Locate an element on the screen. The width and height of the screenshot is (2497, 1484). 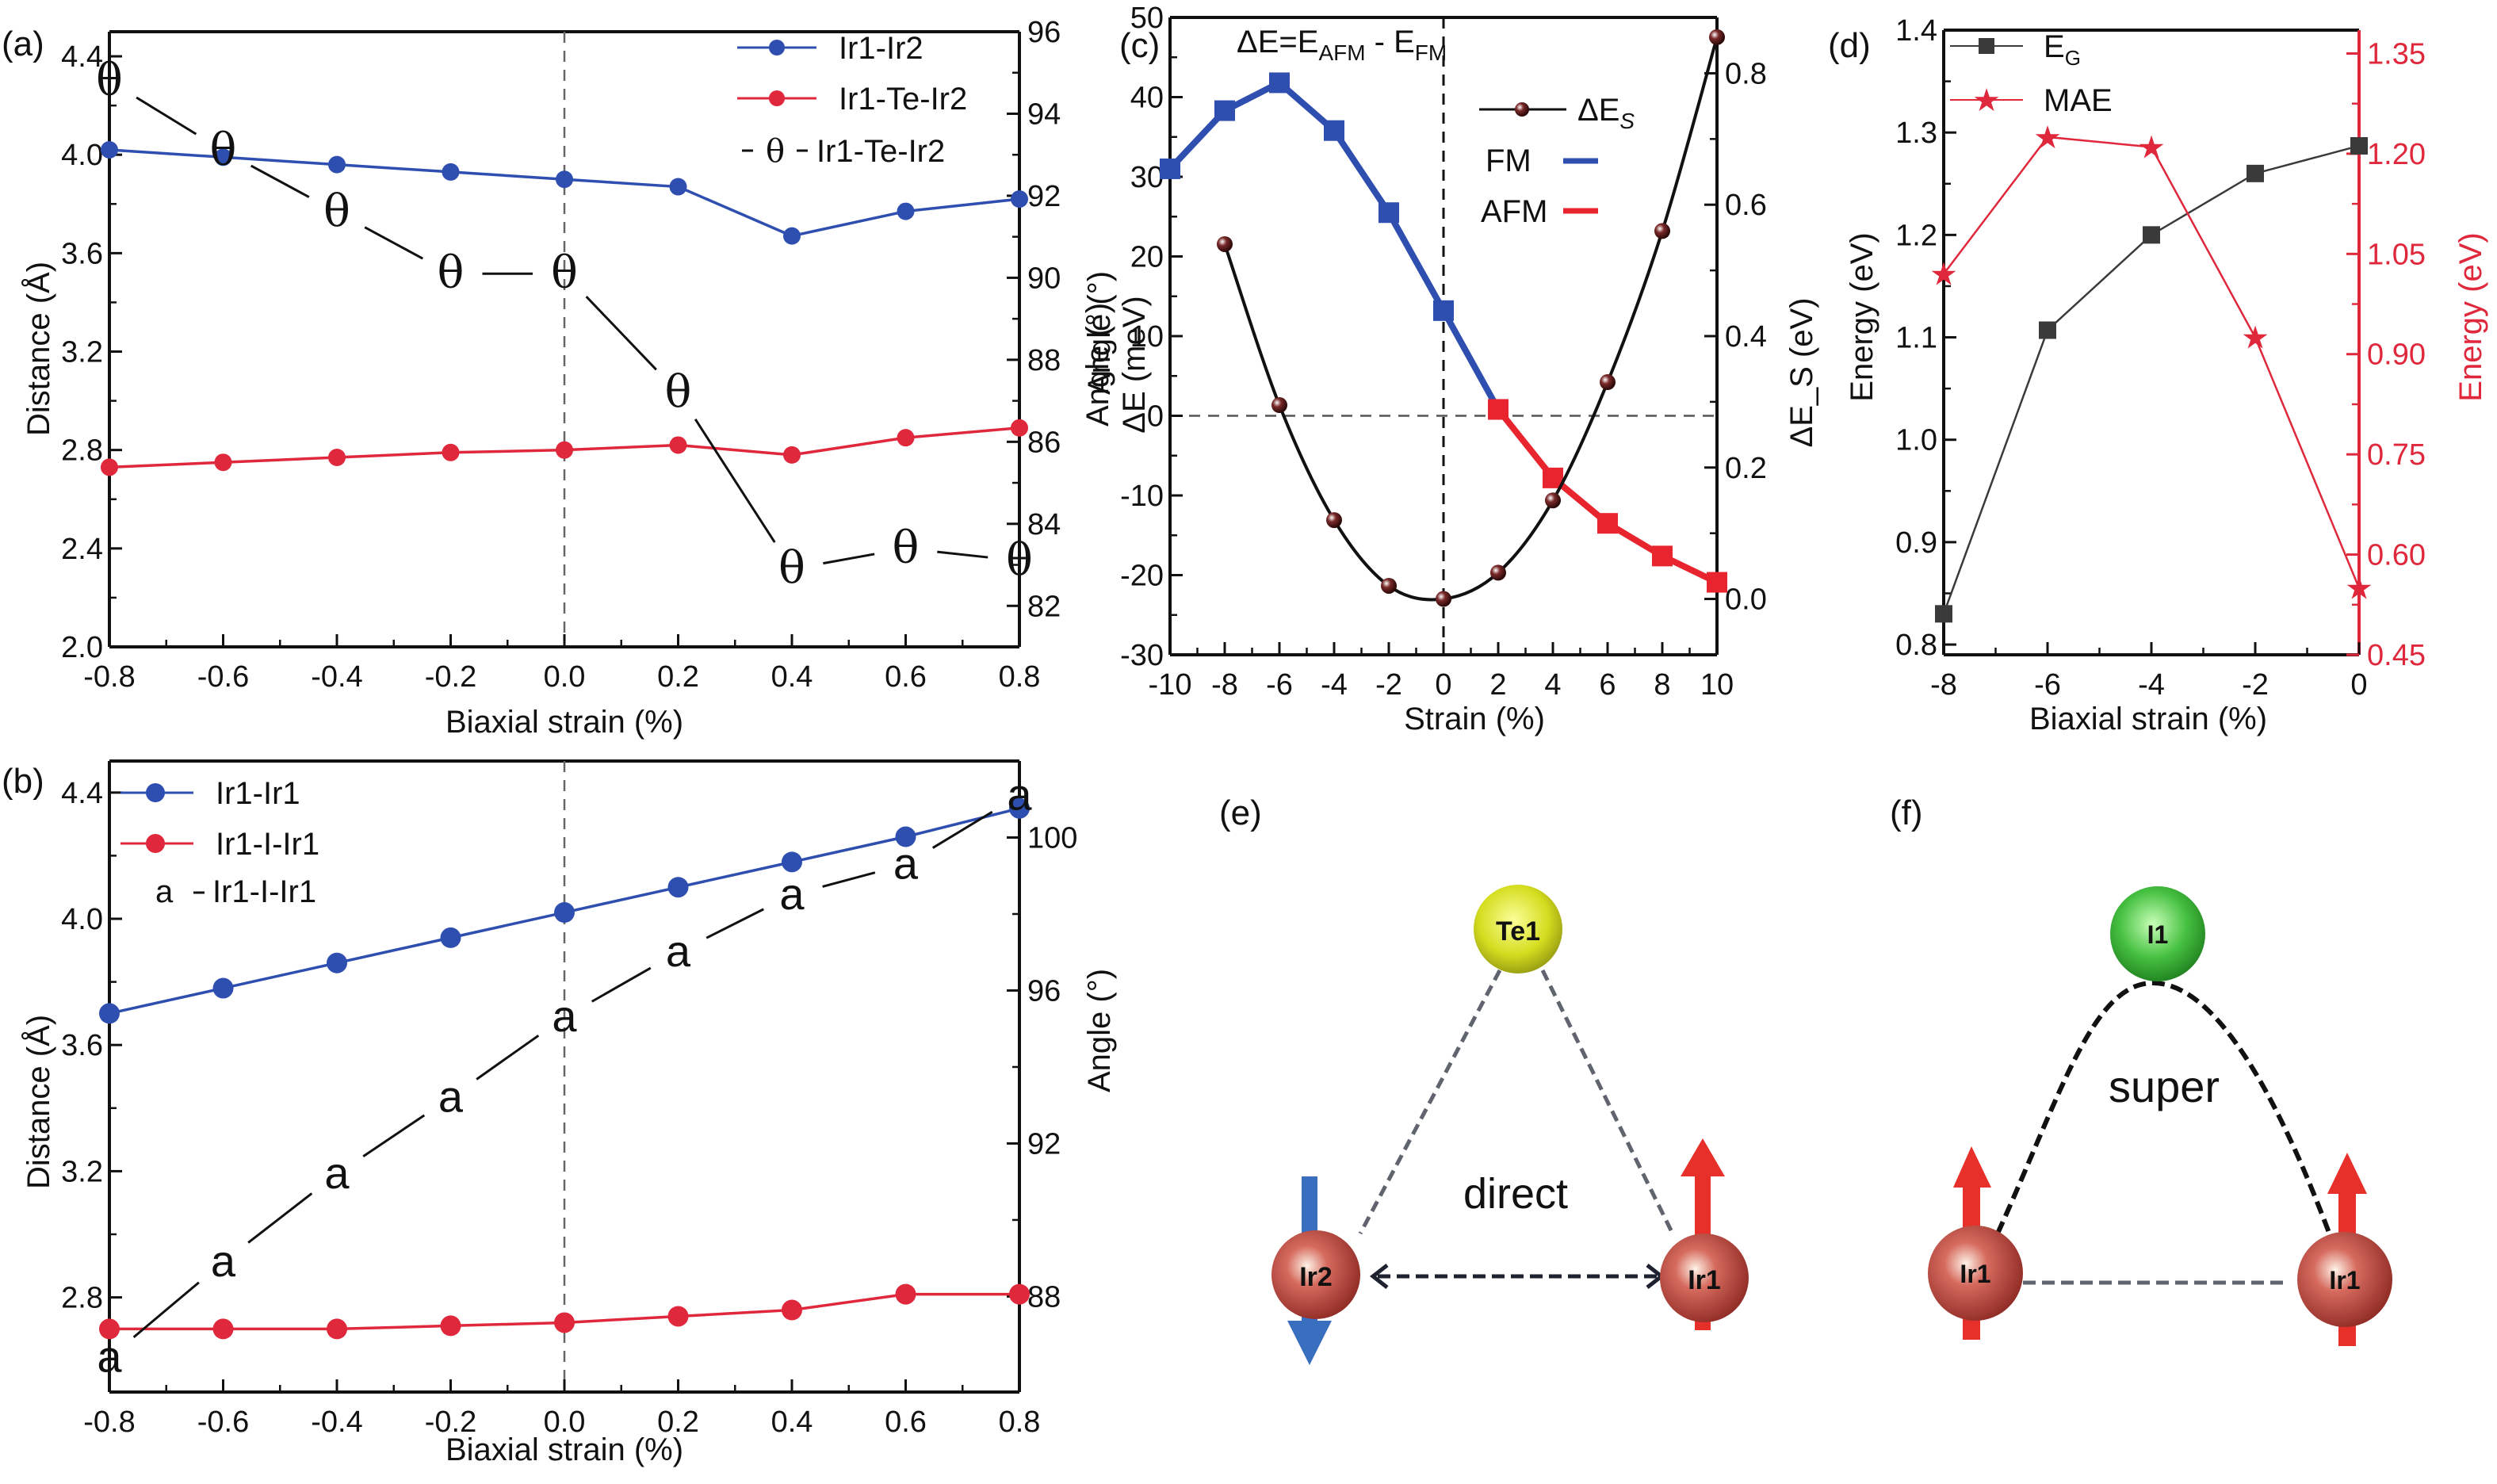
y-tick-label: 3.2 is located at coordinates (82, 352).